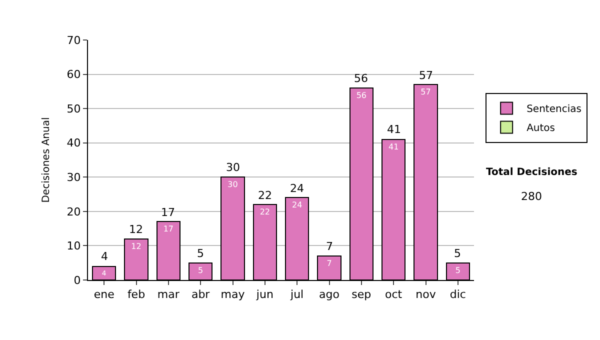 Image resolution: width=600 pixels, height=340 pixels. What do you see at coordinates (73, 143) in the screenshot?
I see `y-tick-label: 40` at bounding box center [73, 143].